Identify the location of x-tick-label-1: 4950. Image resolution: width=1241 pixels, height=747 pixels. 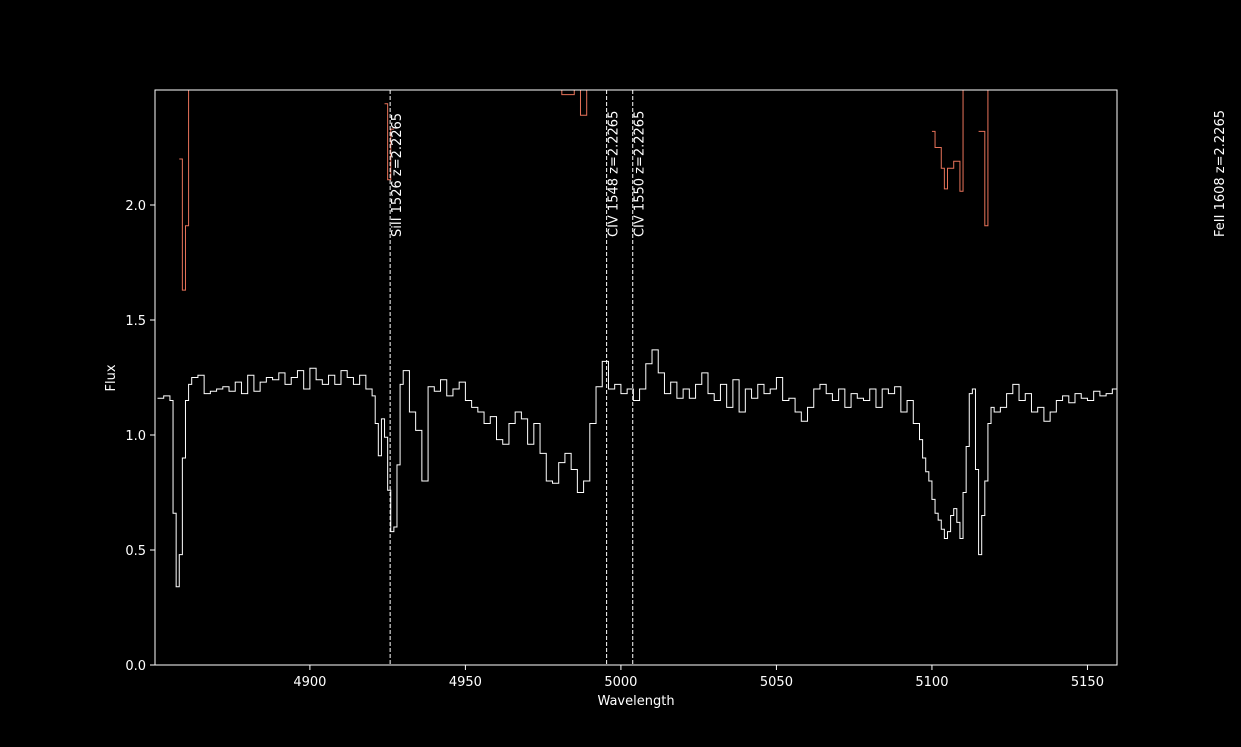
(465, 682).